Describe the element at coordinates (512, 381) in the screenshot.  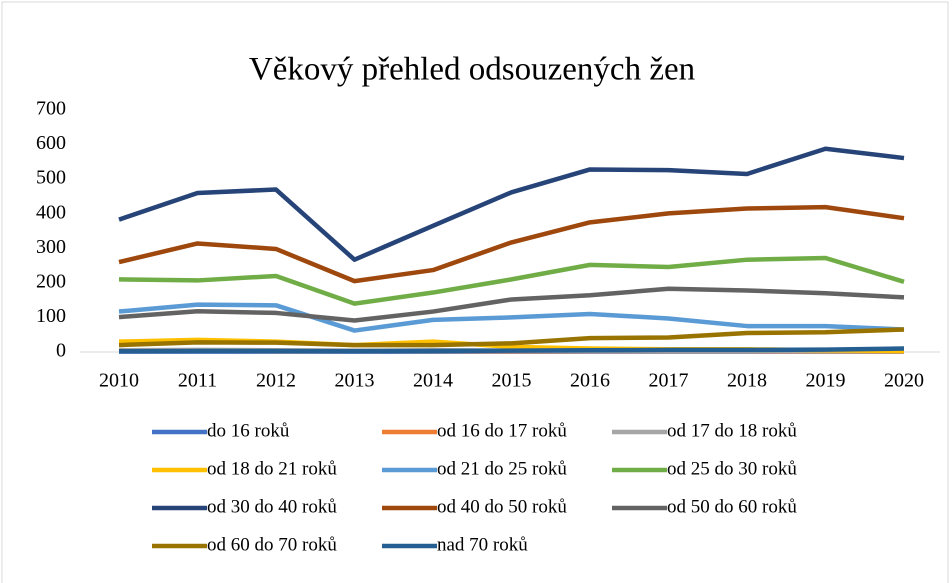
I see `x-tick-label: 2015` at that location.